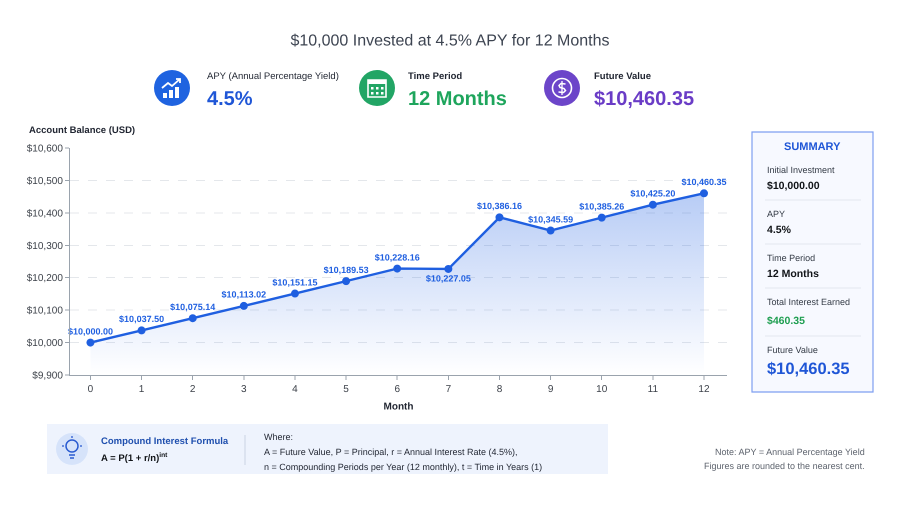  What do you see at coordinates (808, 302) in the screenshot?
I see `text: Total Interest Earned` at bounding box center [808, 302].